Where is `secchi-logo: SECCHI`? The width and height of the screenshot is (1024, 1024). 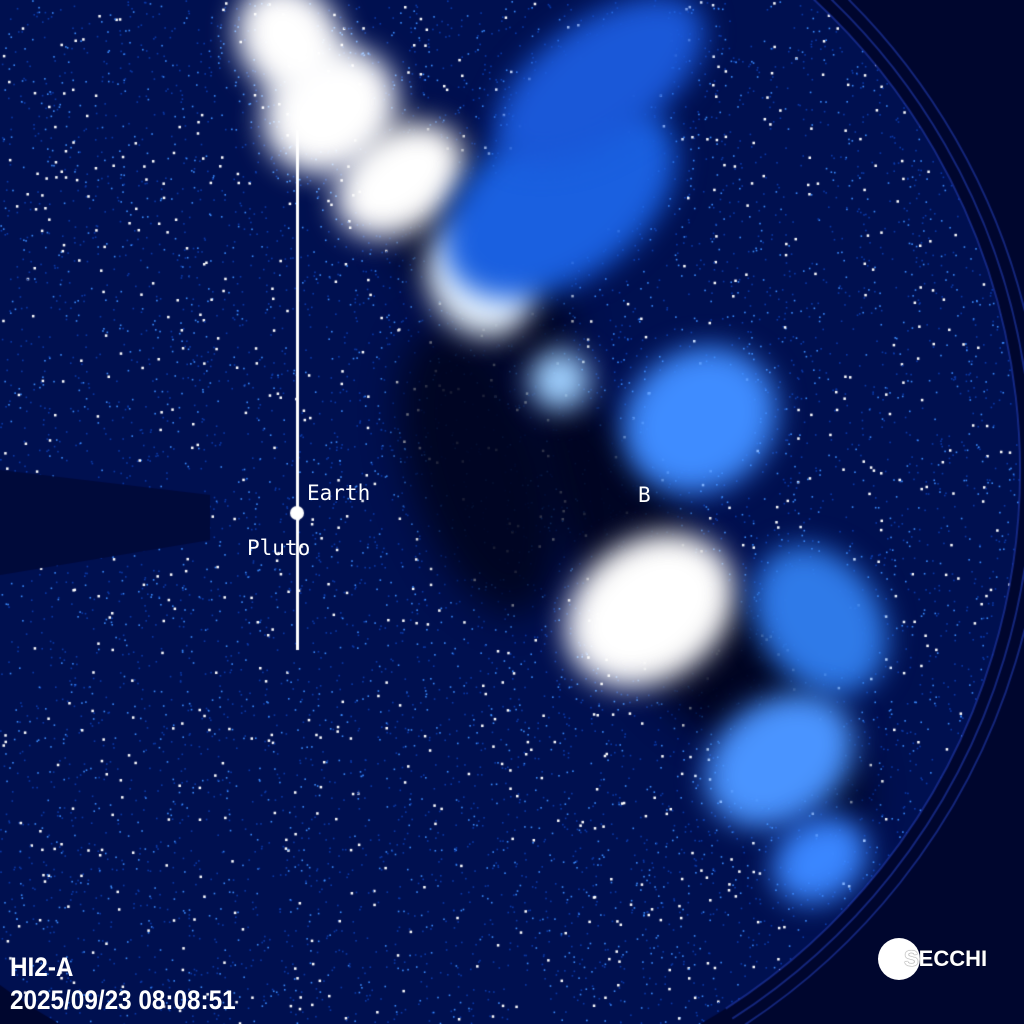 secchi-logo: SECCHI is located at coordinates (938, 960).